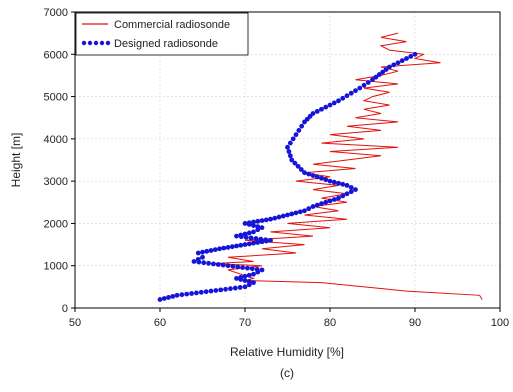 Image resolution: width=513 pixels, height=392 pixels. What do you see at coordinates (287, 373) in the screenshot?
I see `figure-caption: (c)` at bounding box center [287, 373].